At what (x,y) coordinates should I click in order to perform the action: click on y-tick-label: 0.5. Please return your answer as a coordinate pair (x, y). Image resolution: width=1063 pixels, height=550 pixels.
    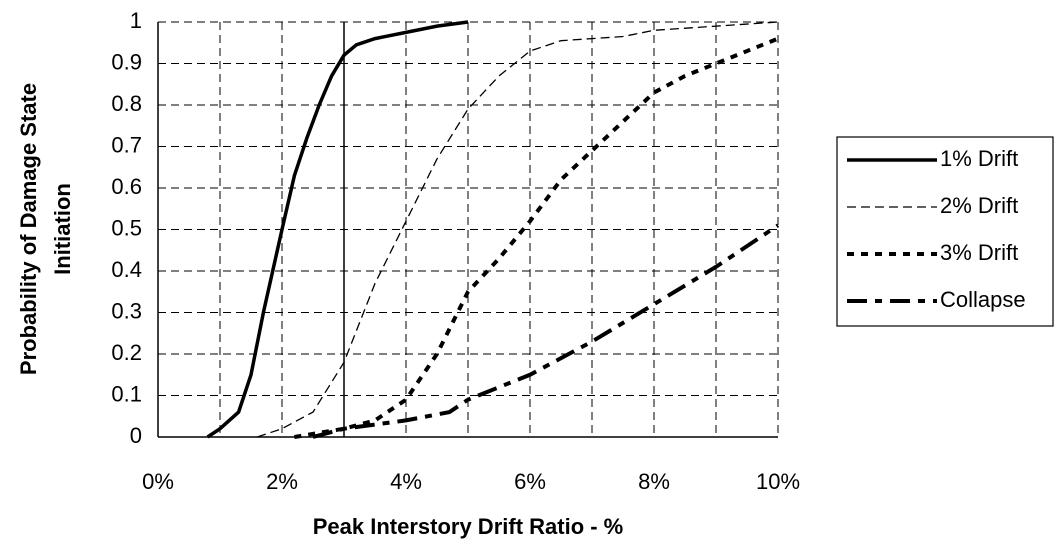
    Looking at the image, I should click on (126, 227).